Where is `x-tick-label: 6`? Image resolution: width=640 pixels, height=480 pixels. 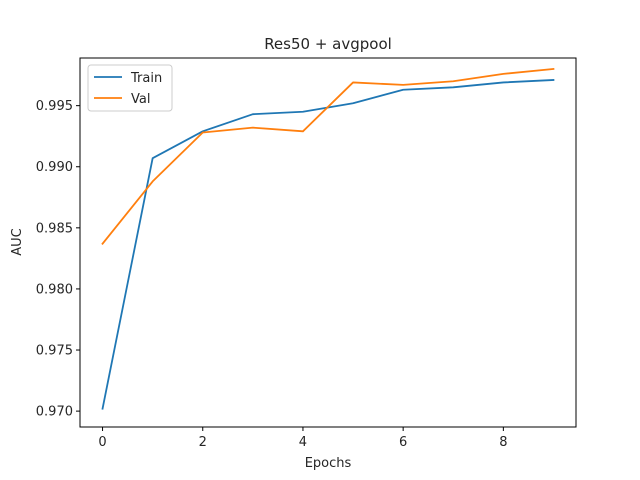
x-tick-label: 6 is located at coordinates (403, 442).